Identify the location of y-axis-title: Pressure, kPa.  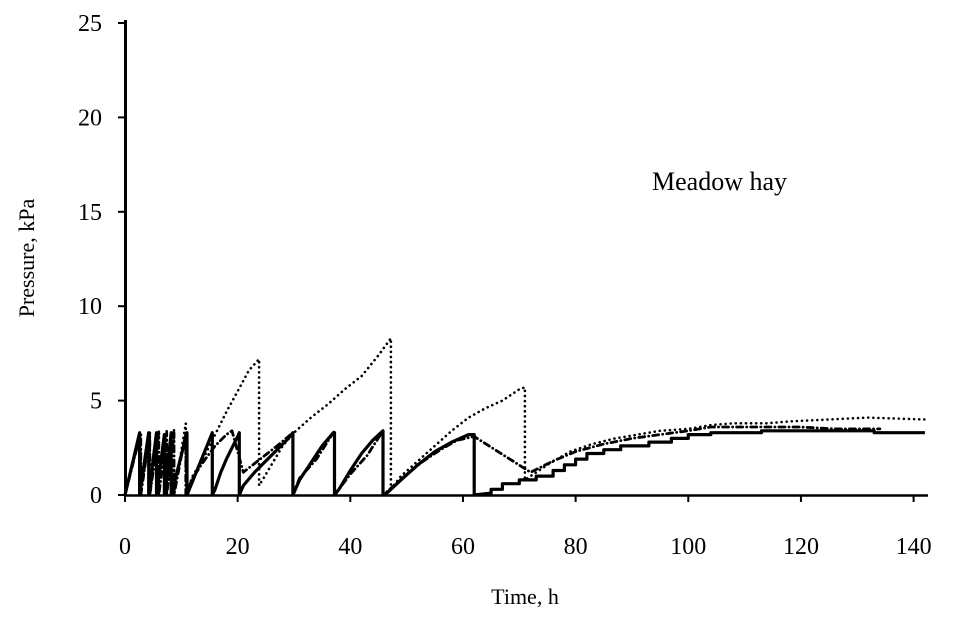
(26, 257).